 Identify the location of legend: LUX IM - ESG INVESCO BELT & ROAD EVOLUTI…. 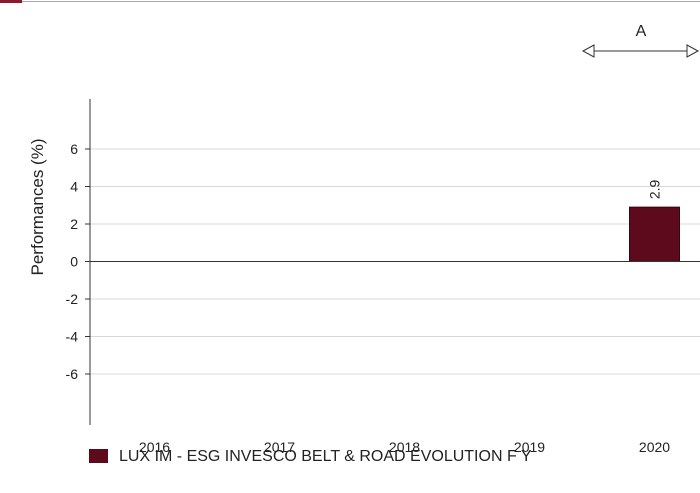
(310, 456).